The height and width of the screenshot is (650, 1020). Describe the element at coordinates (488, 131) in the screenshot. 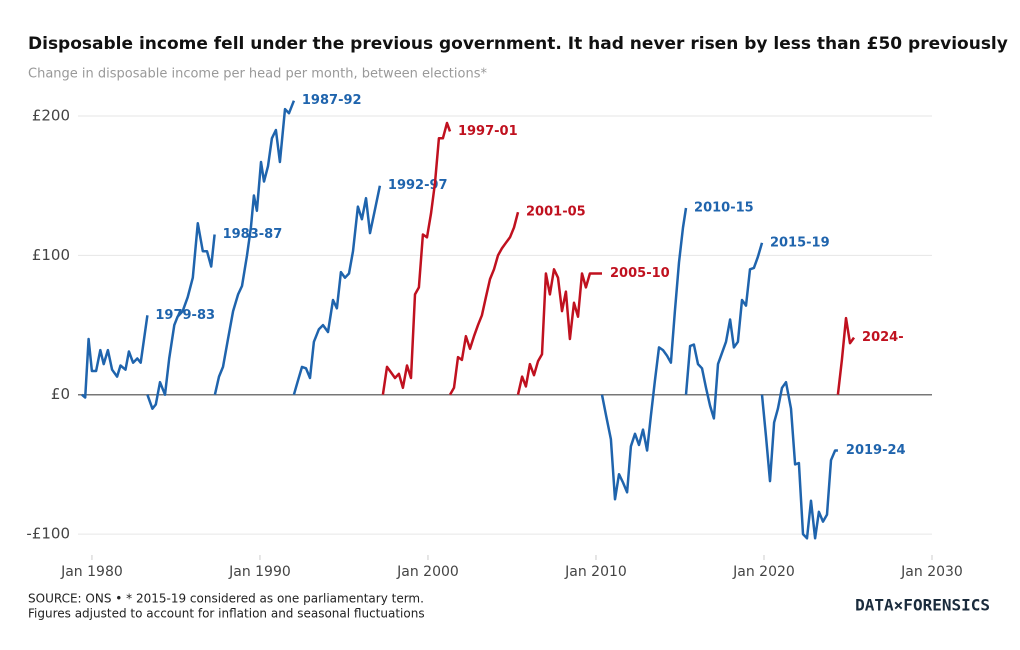

I see `series-label: 1997-01` at that location.